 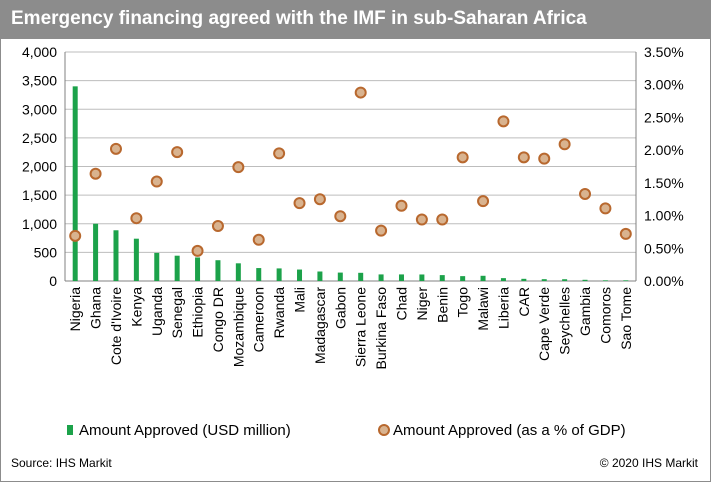 What do you see at coordinates (53, 281) in the screenshot?
I see `left-axis-tick-label: 0` at bounding box center [53, 281].